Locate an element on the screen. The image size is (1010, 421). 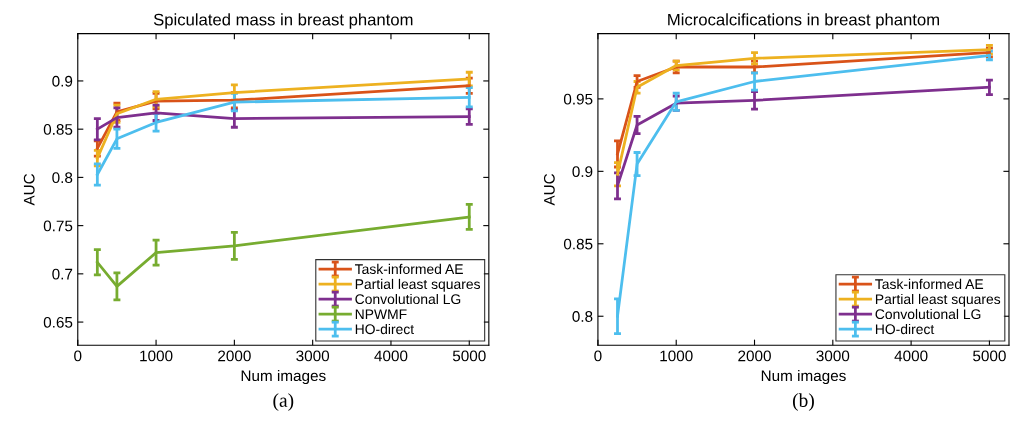
y-tick-label: 0.7 is located at coordinates (62, 274).